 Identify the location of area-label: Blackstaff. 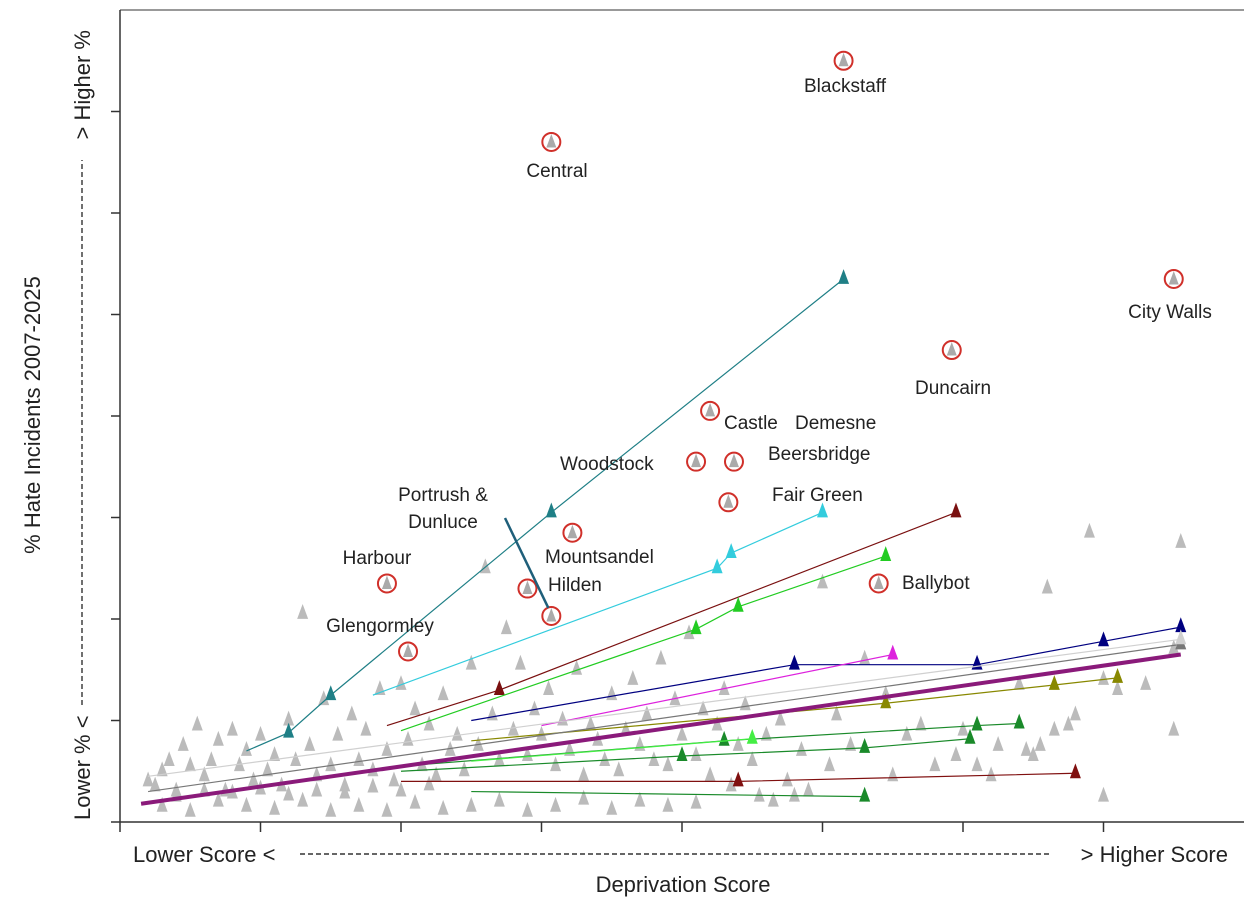
(845, 86).